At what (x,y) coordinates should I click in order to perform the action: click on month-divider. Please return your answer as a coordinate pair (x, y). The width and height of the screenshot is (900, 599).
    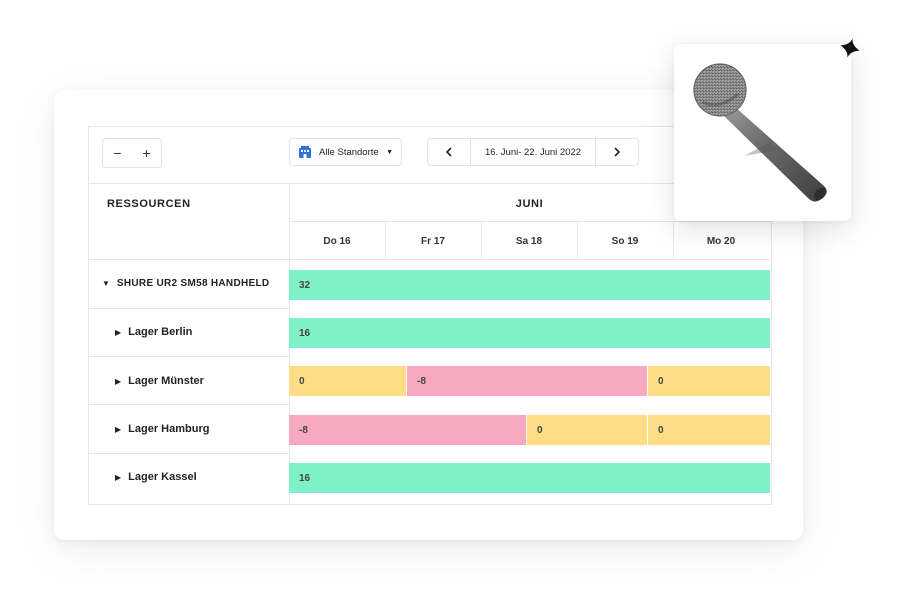
    Looking at the image, I should click on (529, 221).